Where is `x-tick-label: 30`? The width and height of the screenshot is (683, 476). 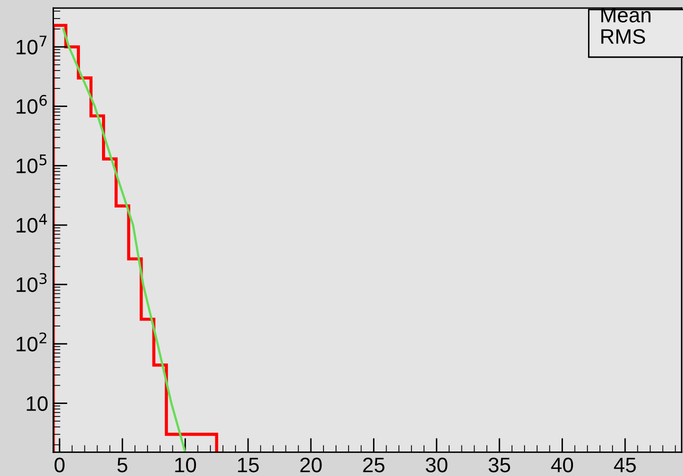 x-tick-label: 30 is located at coordinates (437, 465).